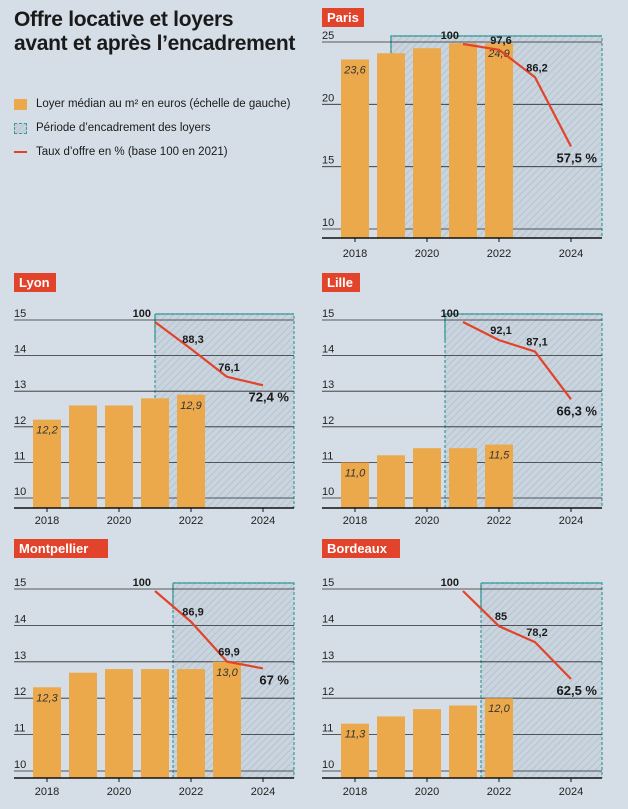 Image resolution: width=628 pixels, height=809 pixels. What do you see at coordinates (123, 128) in the screenshot?
I see `legend-label-period: Période d’encadrement des loyers` at bounding box center [123, 128].